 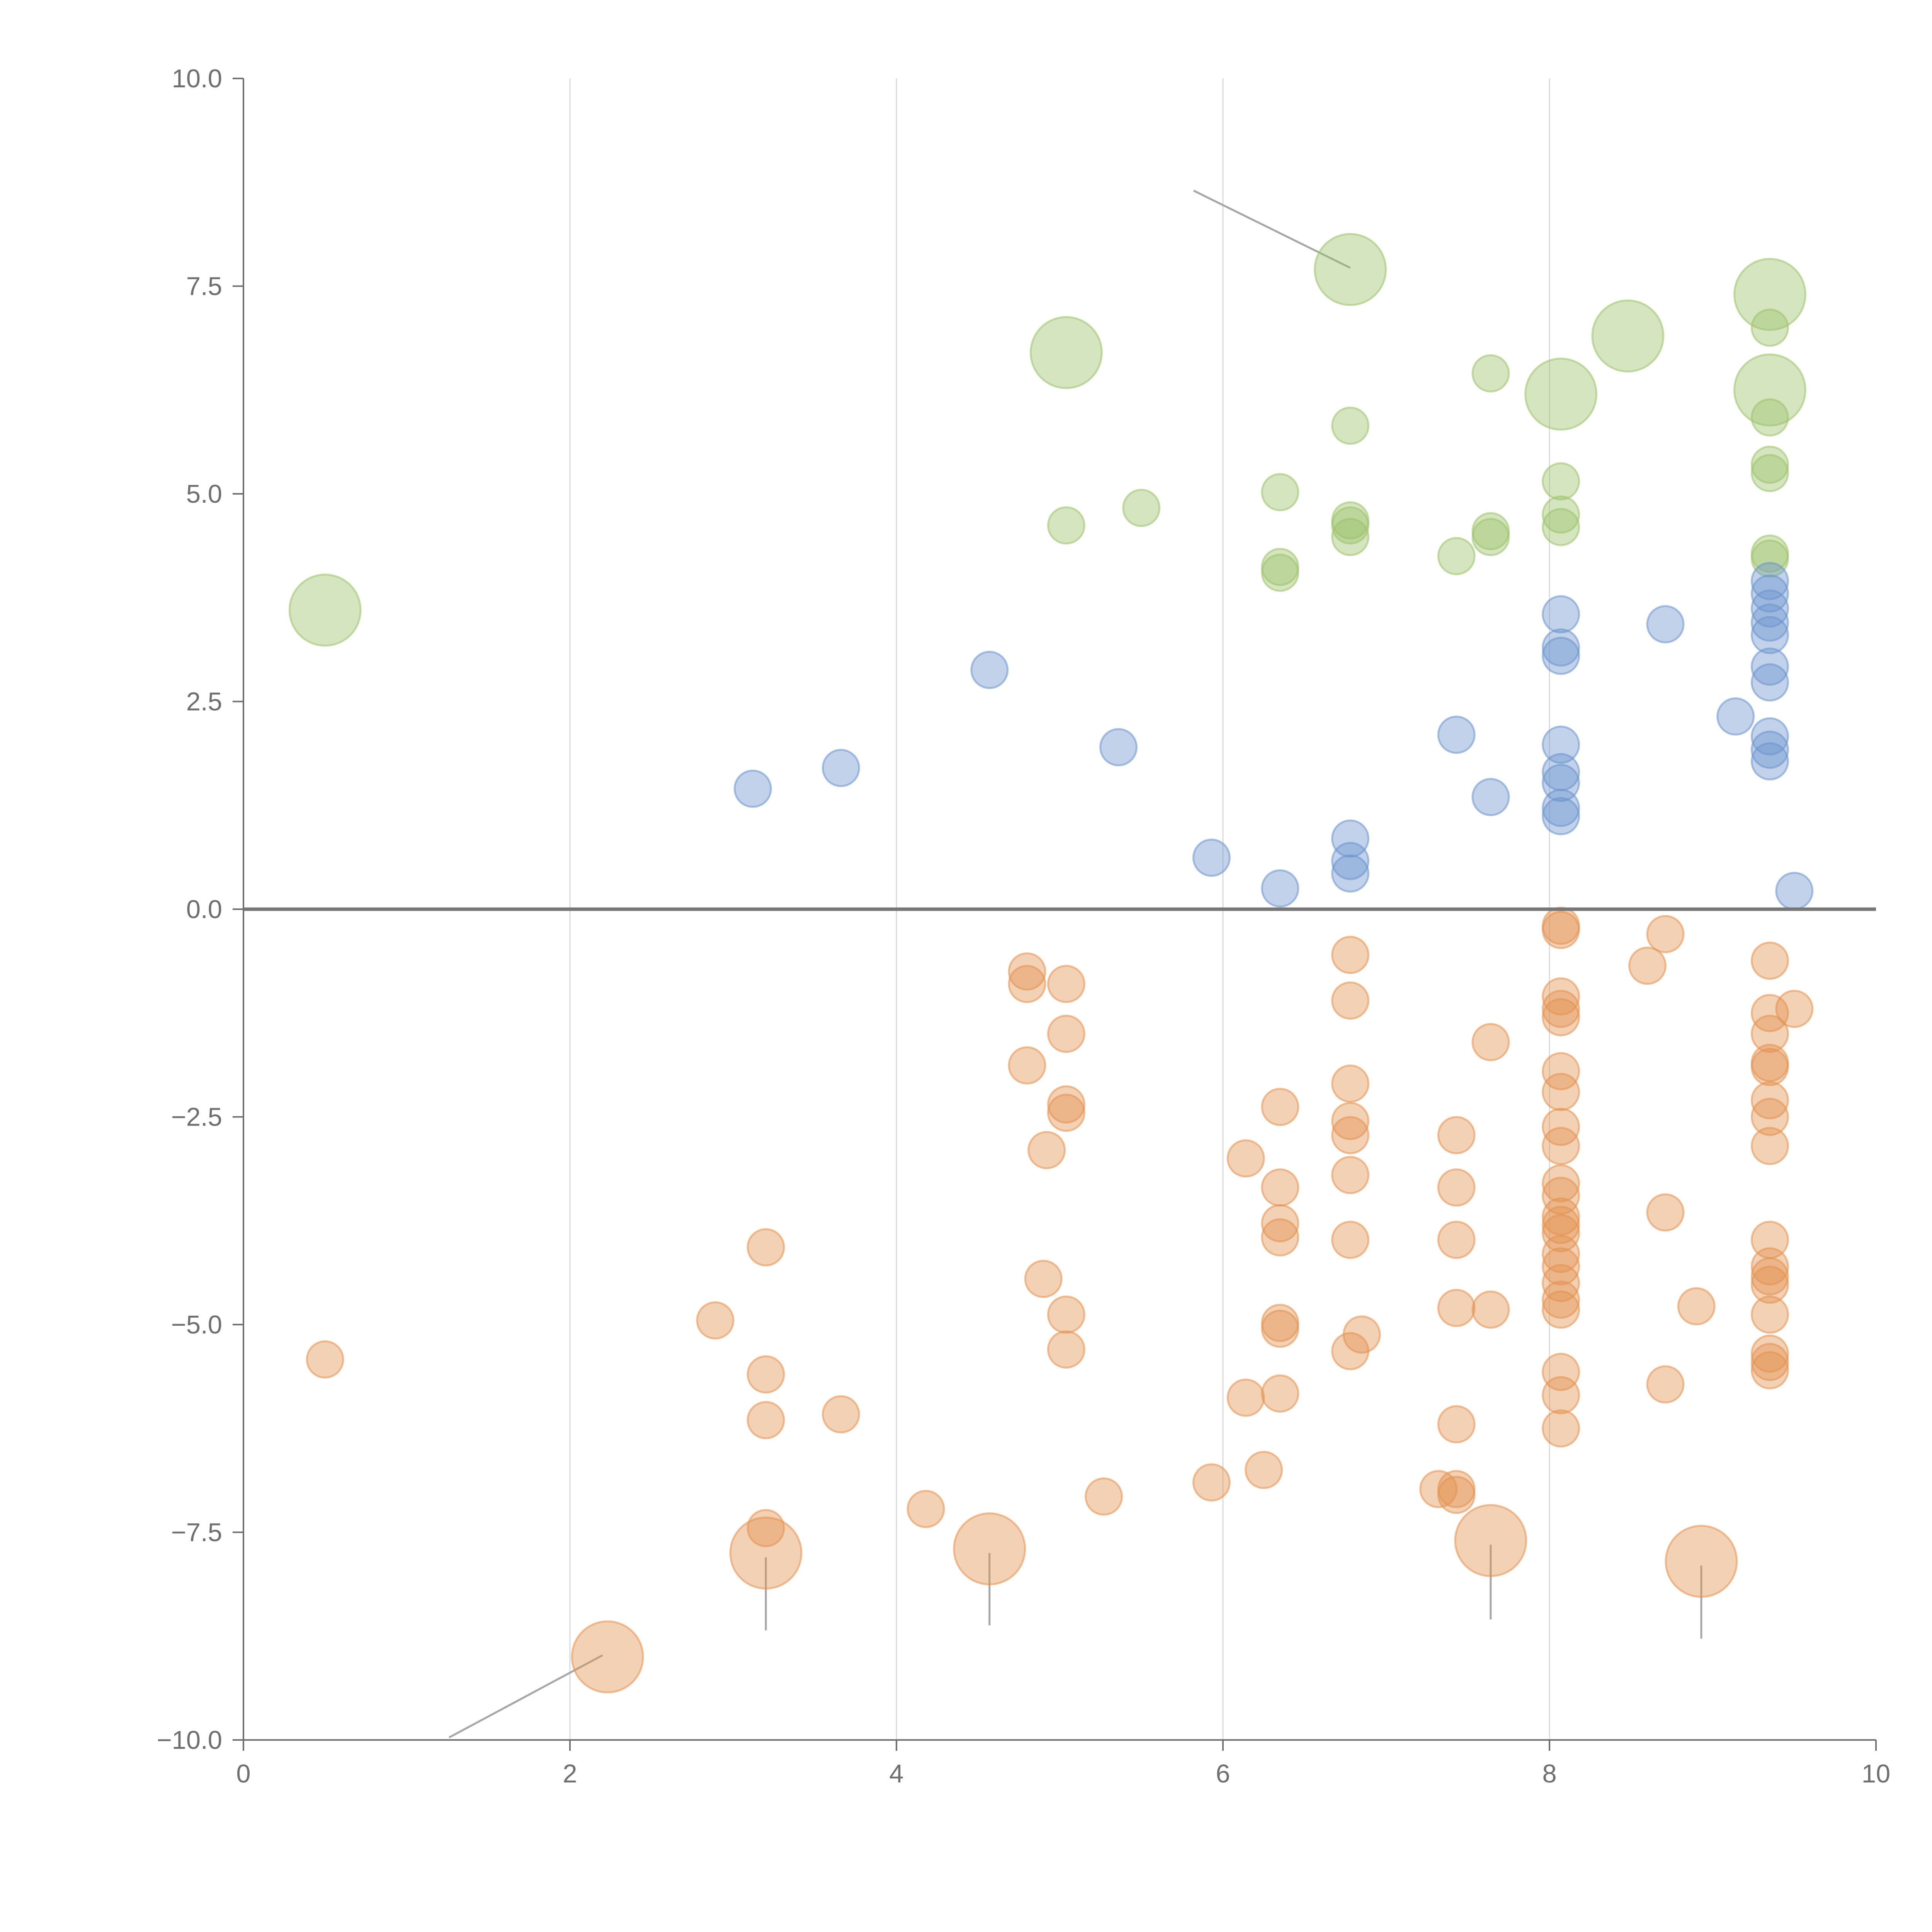 What do you see at coordinates (1549, 1773) in the screenshot?
I see `x-tick-label-4: 8` at bounding box center [1549, 1773].